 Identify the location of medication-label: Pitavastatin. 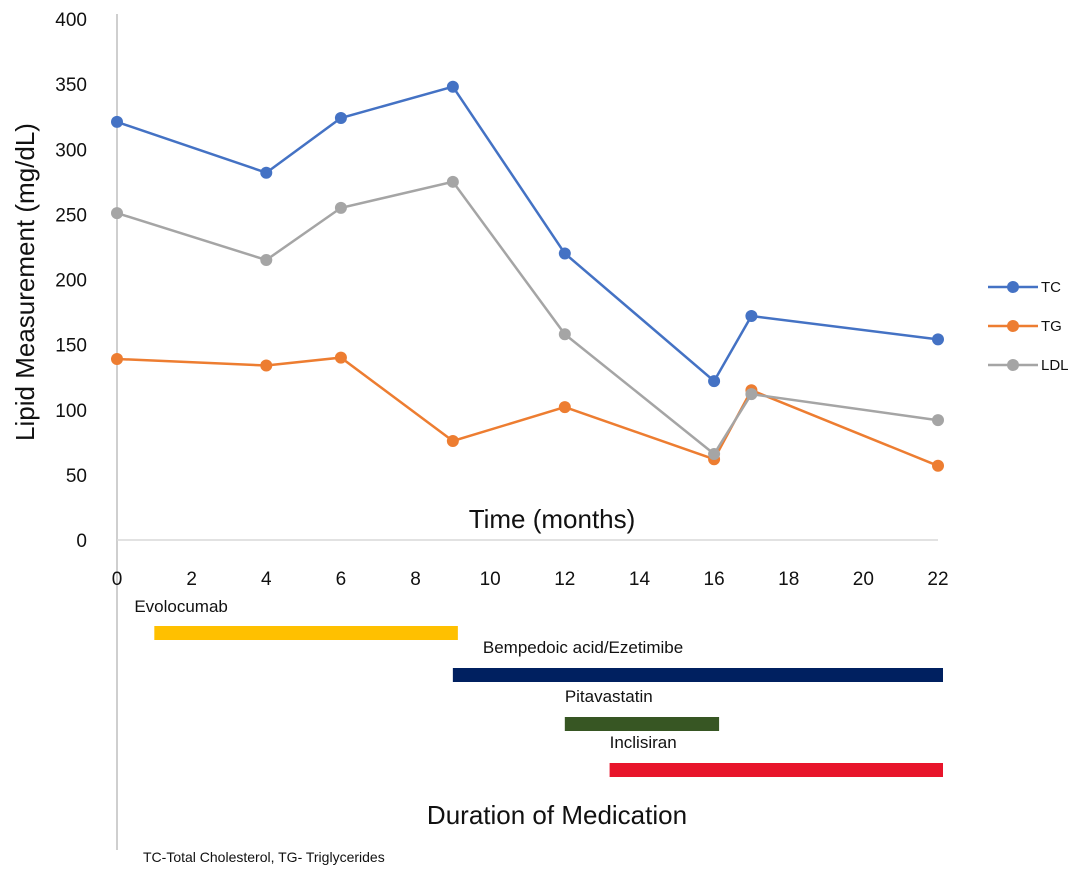
(609, 696).